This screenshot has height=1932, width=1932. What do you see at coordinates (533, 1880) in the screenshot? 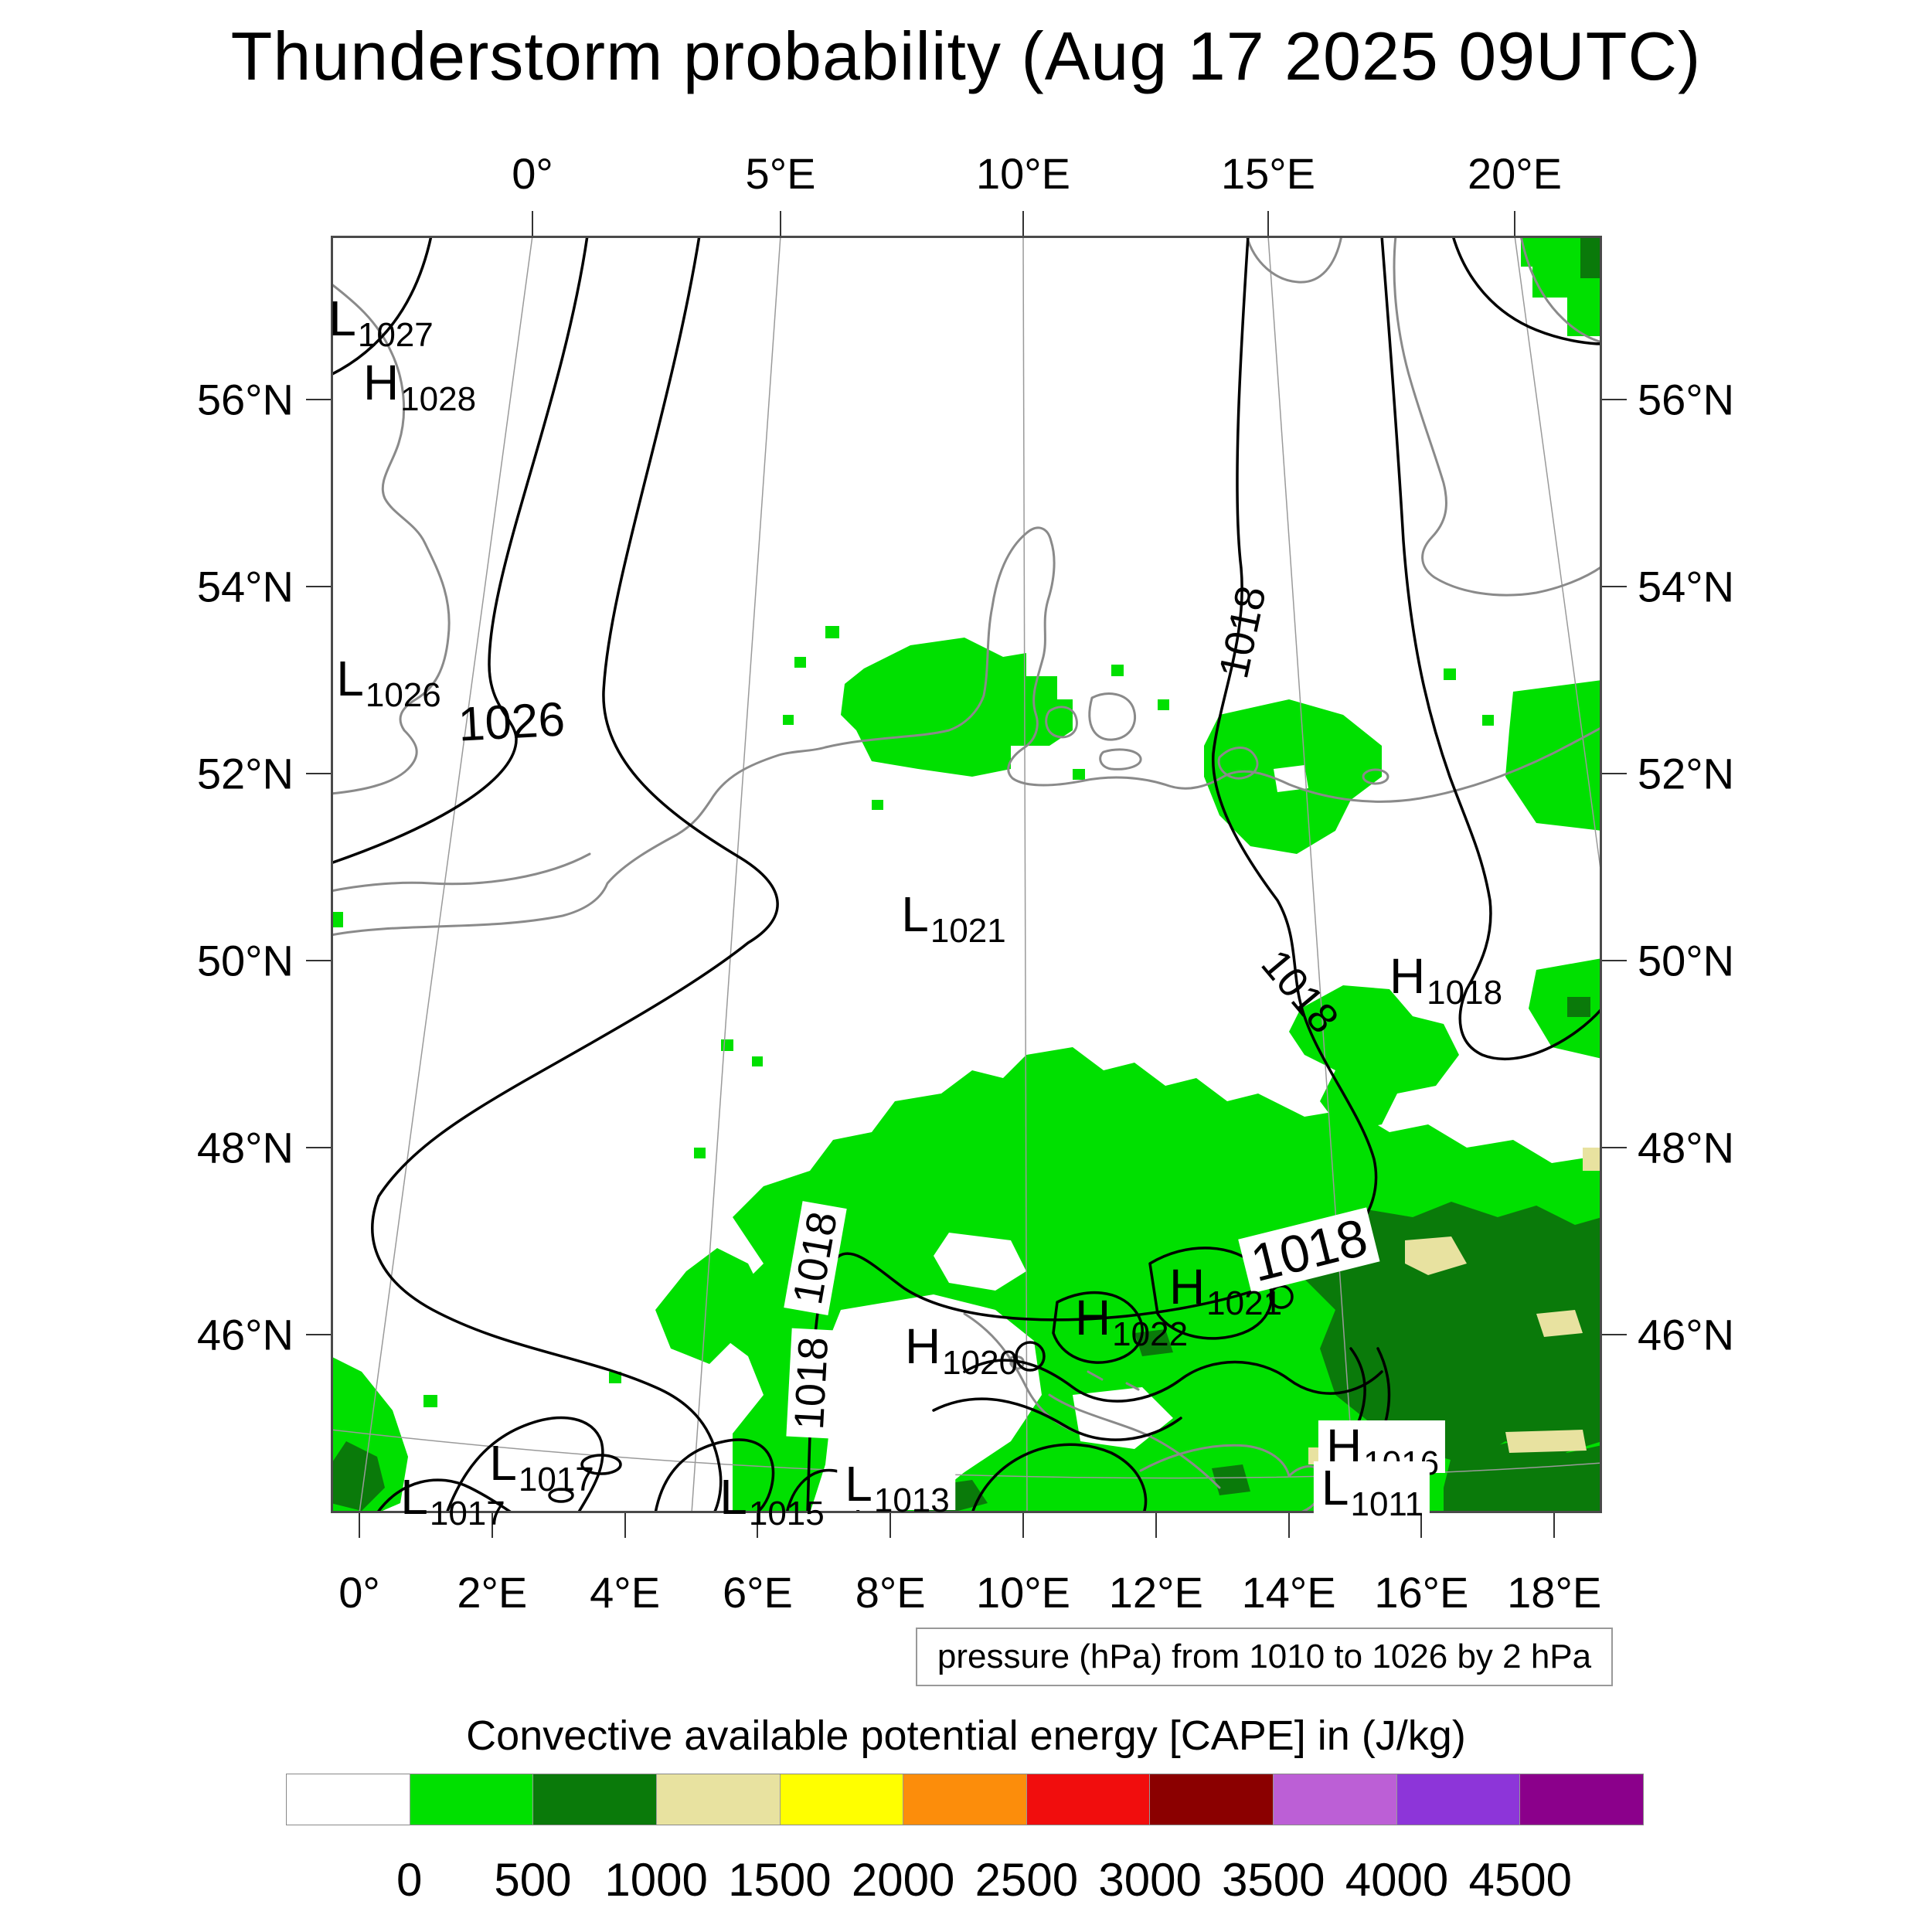
I see `colorbar-tick-label: 500` at bounding box center [533, 1880].